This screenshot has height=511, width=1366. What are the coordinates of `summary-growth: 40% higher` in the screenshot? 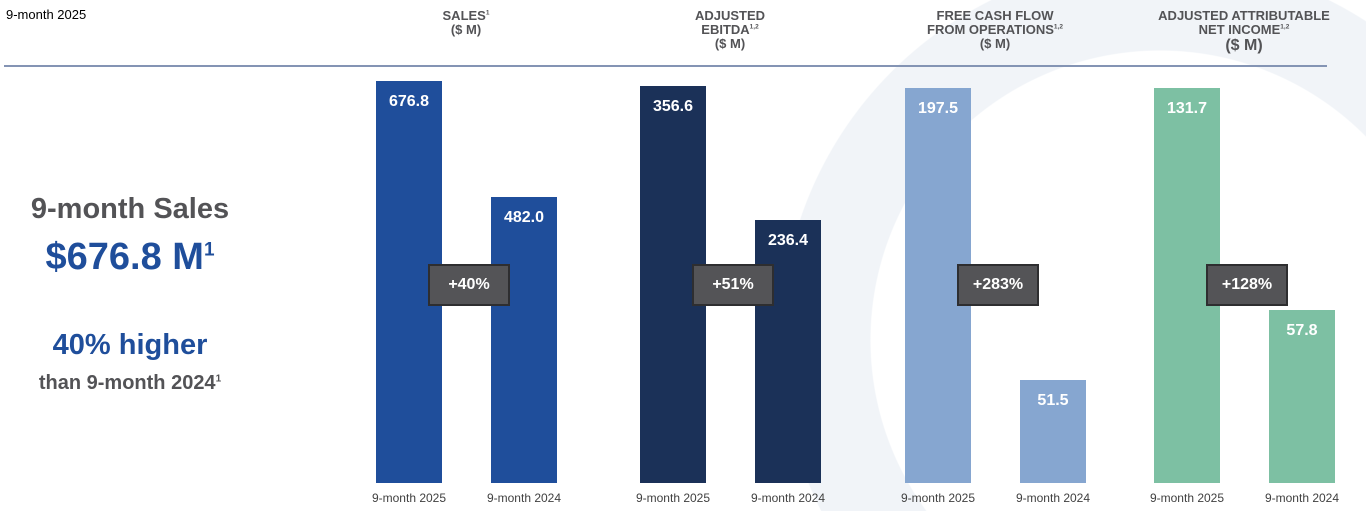 It's located at (130, 345).